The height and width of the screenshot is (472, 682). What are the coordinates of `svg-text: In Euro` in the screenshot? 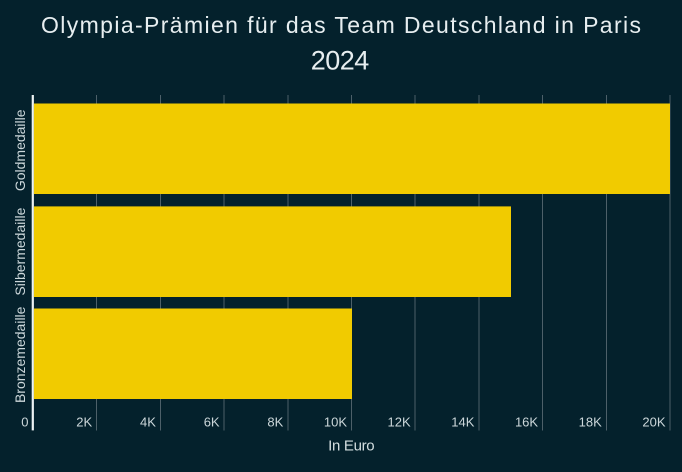 It's located at (351, 446).